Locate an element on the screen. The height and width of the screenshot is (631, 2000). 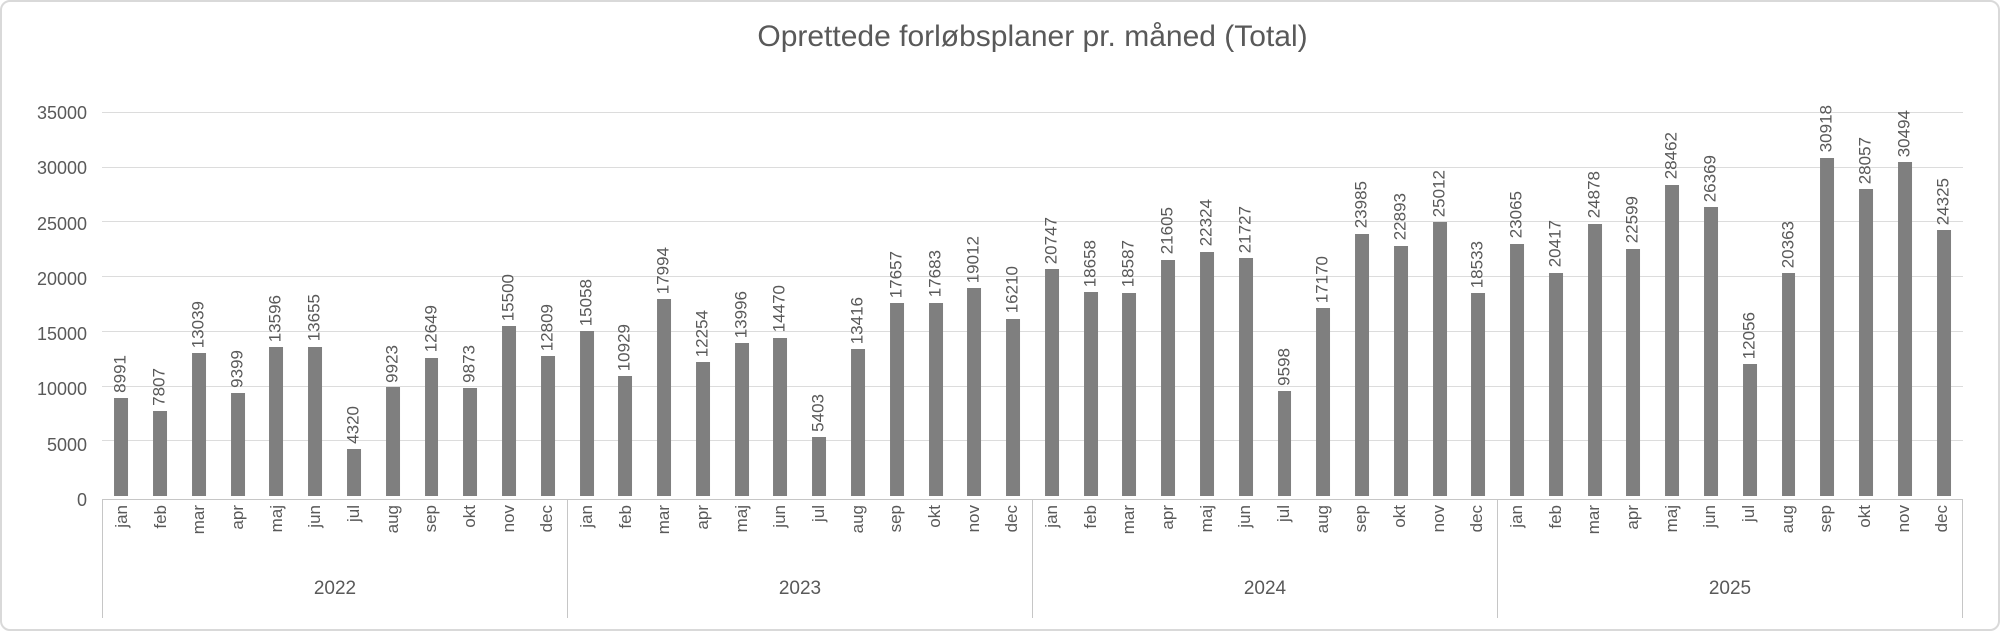
bar-slot: 18587 is located at coordinates (1129, 304).